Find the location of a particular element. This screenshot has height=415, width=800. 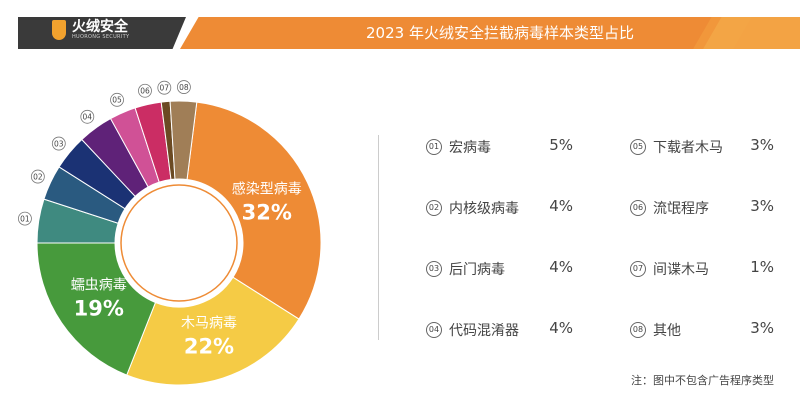

slice-percent-label: 32% is located at coordinates (267, 213).